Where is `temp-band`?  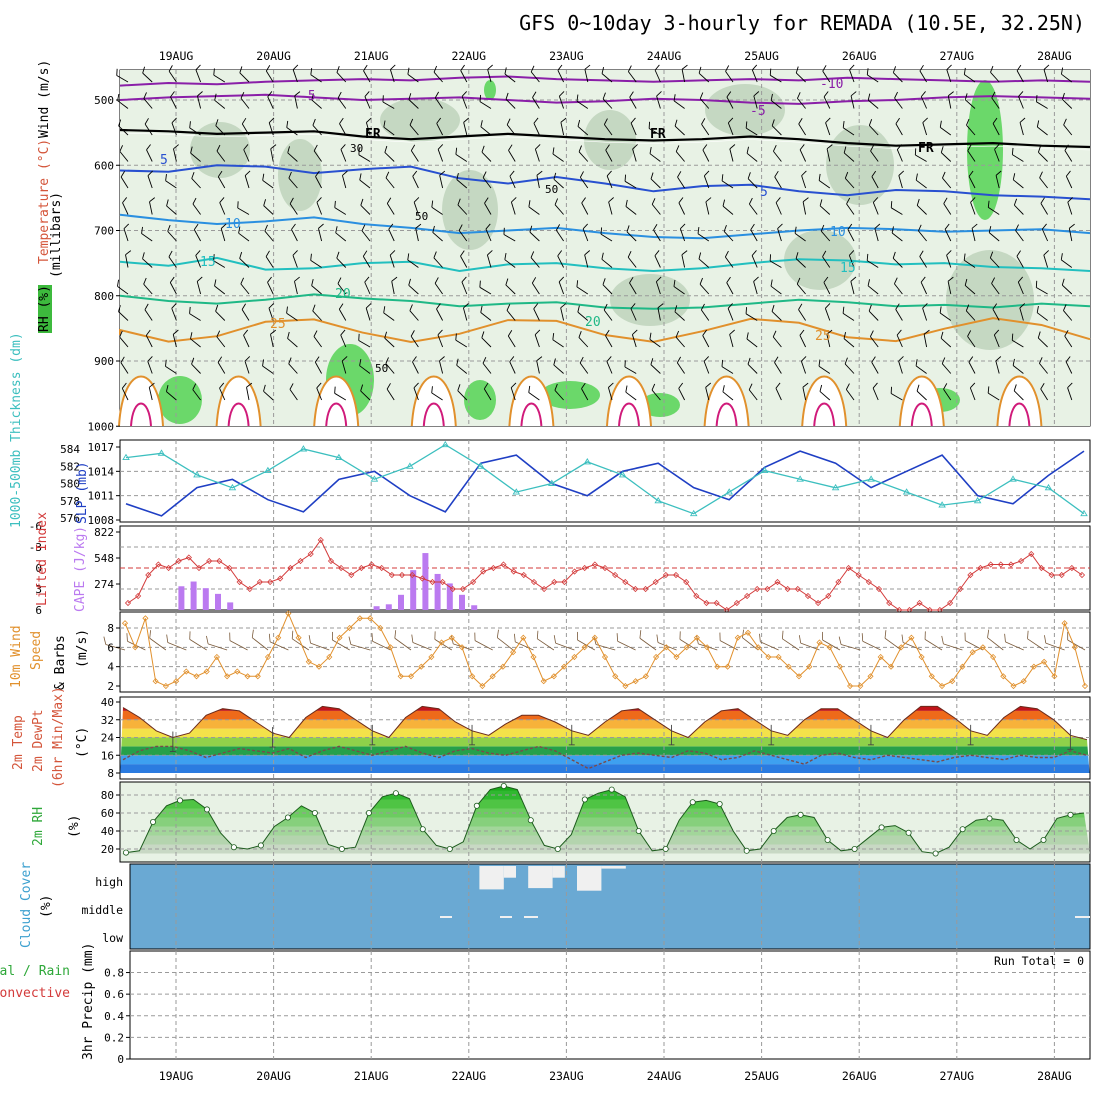
temp-band is located at coordinates (605, 742).